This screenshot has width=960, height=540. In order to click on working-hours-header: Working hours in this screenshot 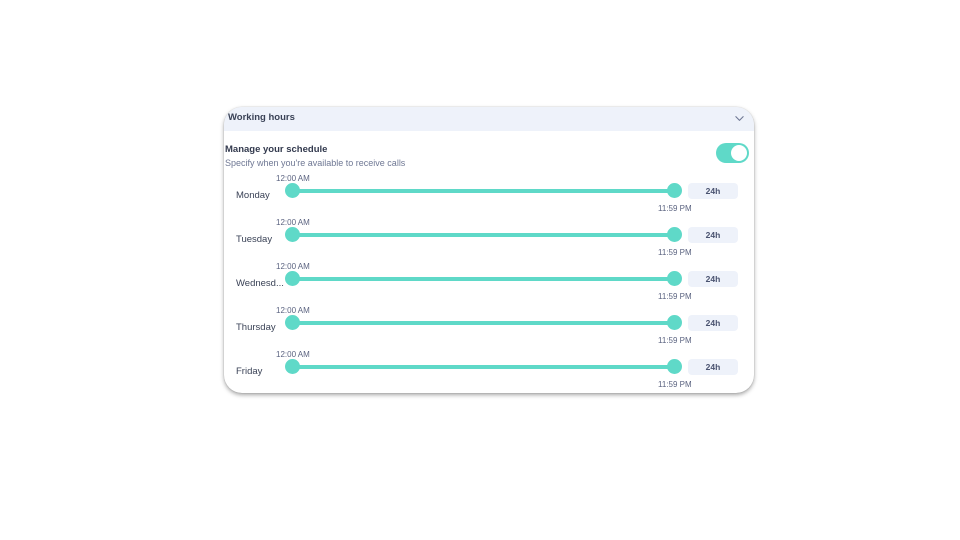, I will do `click(489, 119)`.